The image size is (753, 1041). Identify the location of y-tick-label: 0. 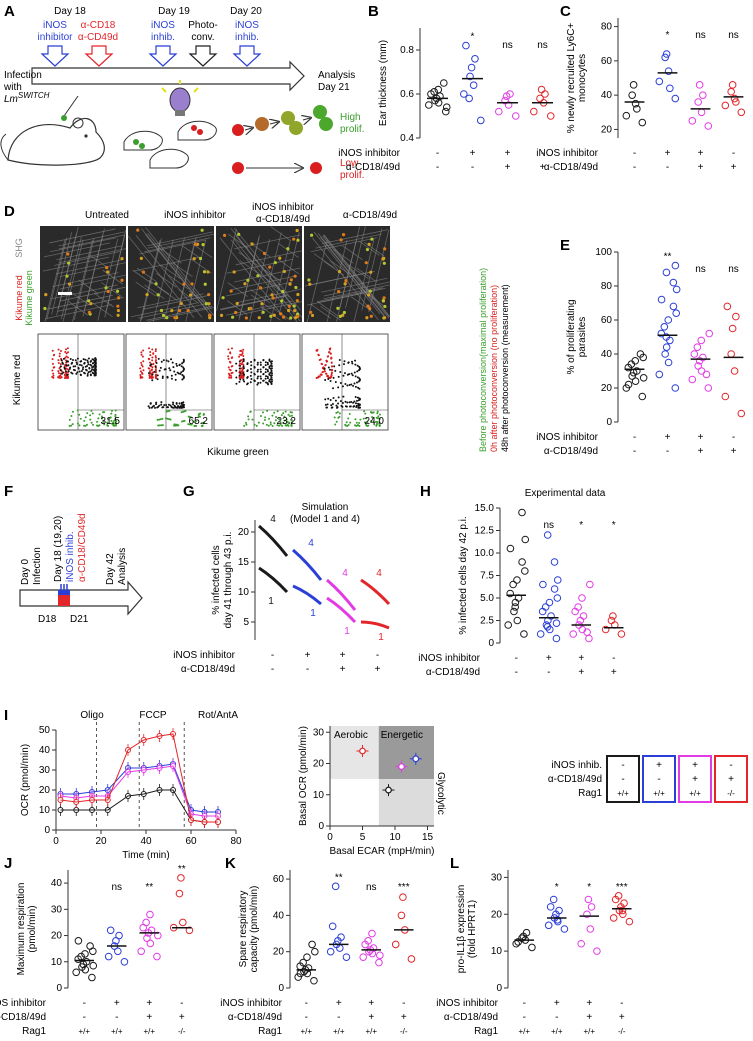
(609, 422).